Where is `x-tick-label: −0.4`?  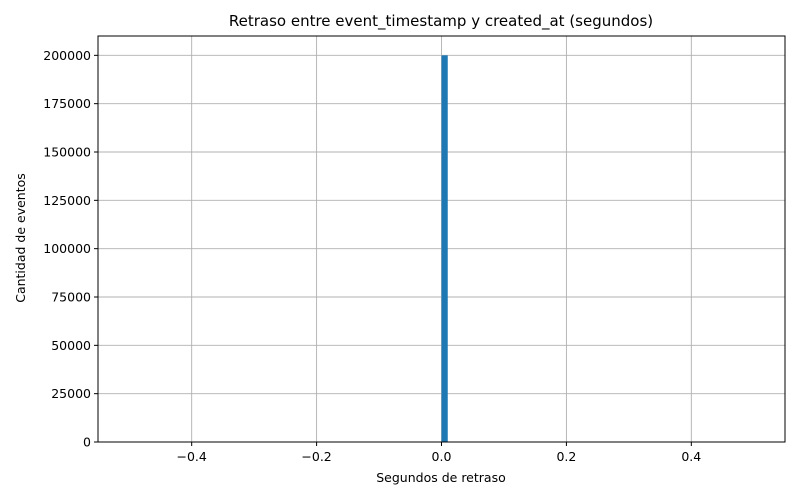 x-tick-label: −0.4 is located at coordinates (192, 456).